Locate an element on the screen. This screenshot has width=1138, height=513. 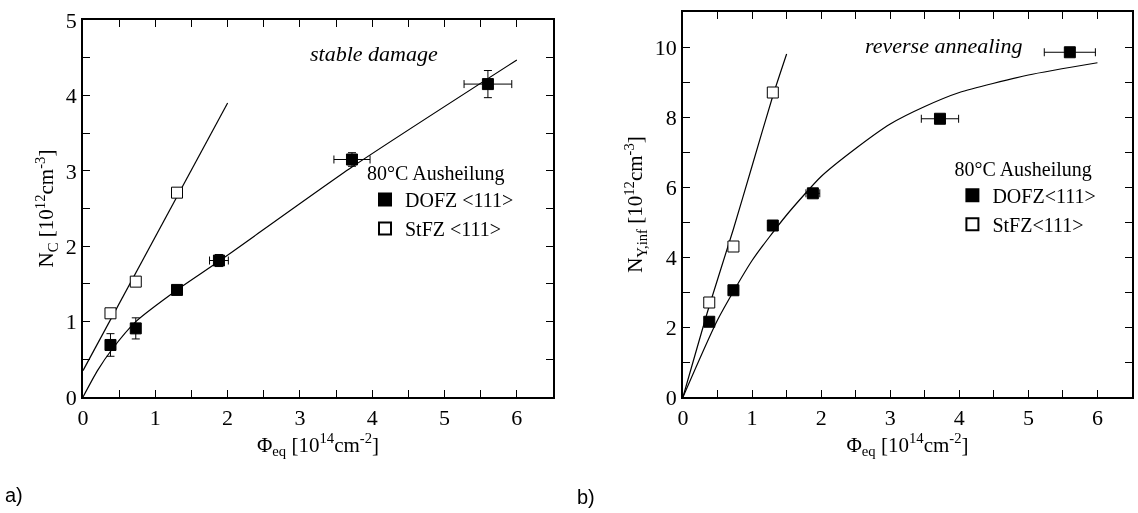
legend-label: DOFZ<111> is located at coordinates (1044, 196).